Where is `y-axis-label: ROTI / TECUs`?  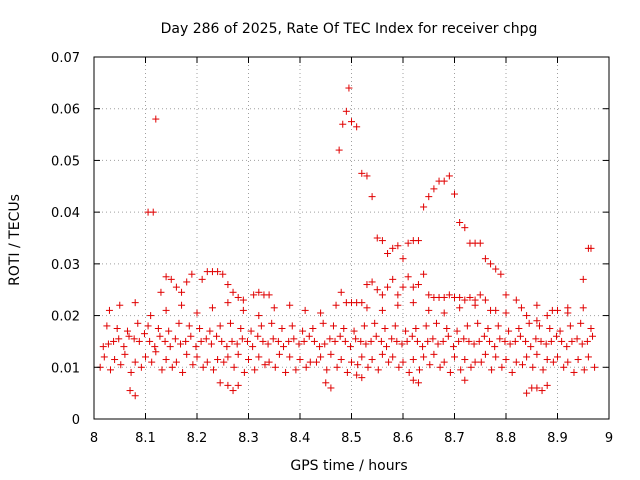
y-axis-label: ROTI / TECUs is located at coordinates (15, 240).